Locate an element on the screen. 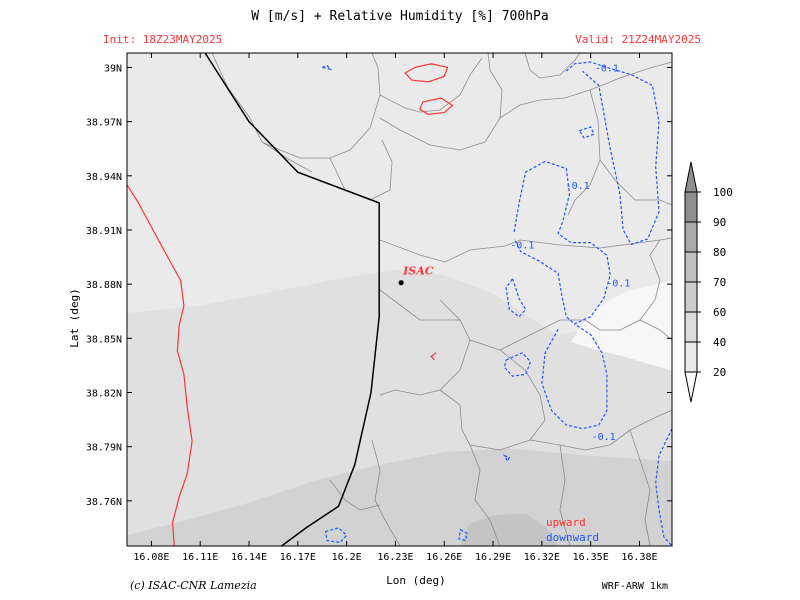  valid-label: Valid: 21Z24MAY2025 is located at coordinates (638, 39).